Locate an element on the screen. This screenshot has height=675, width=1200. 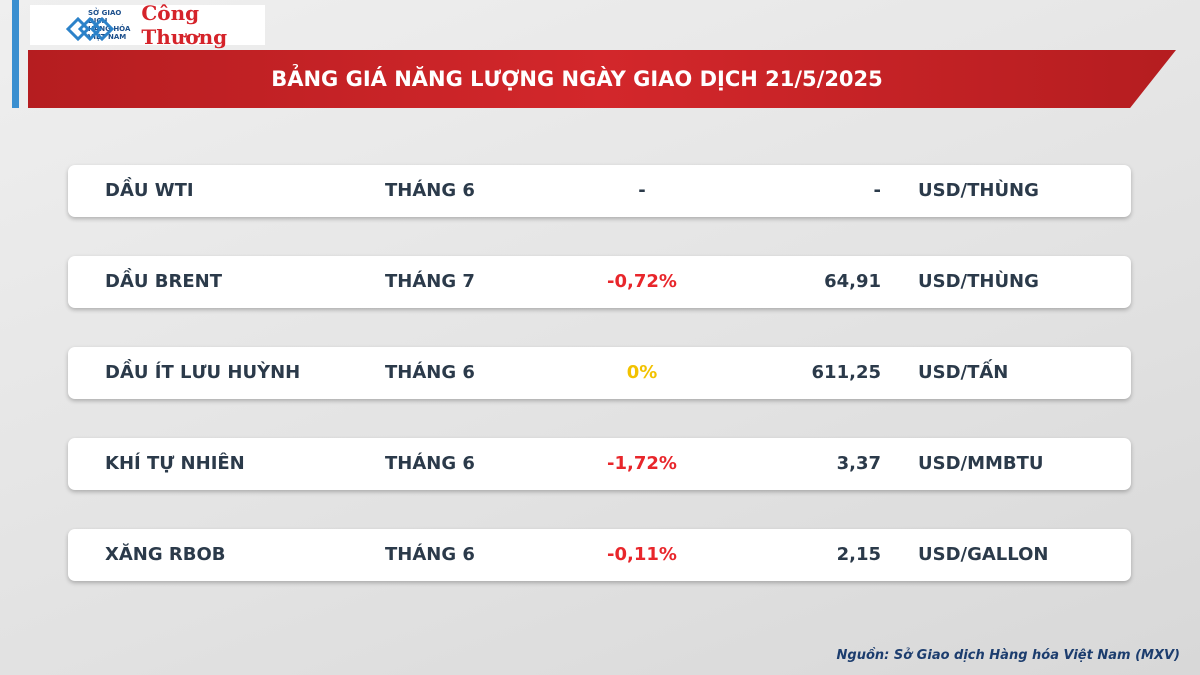
change: -0,11% is located at coordinates (642, 554).